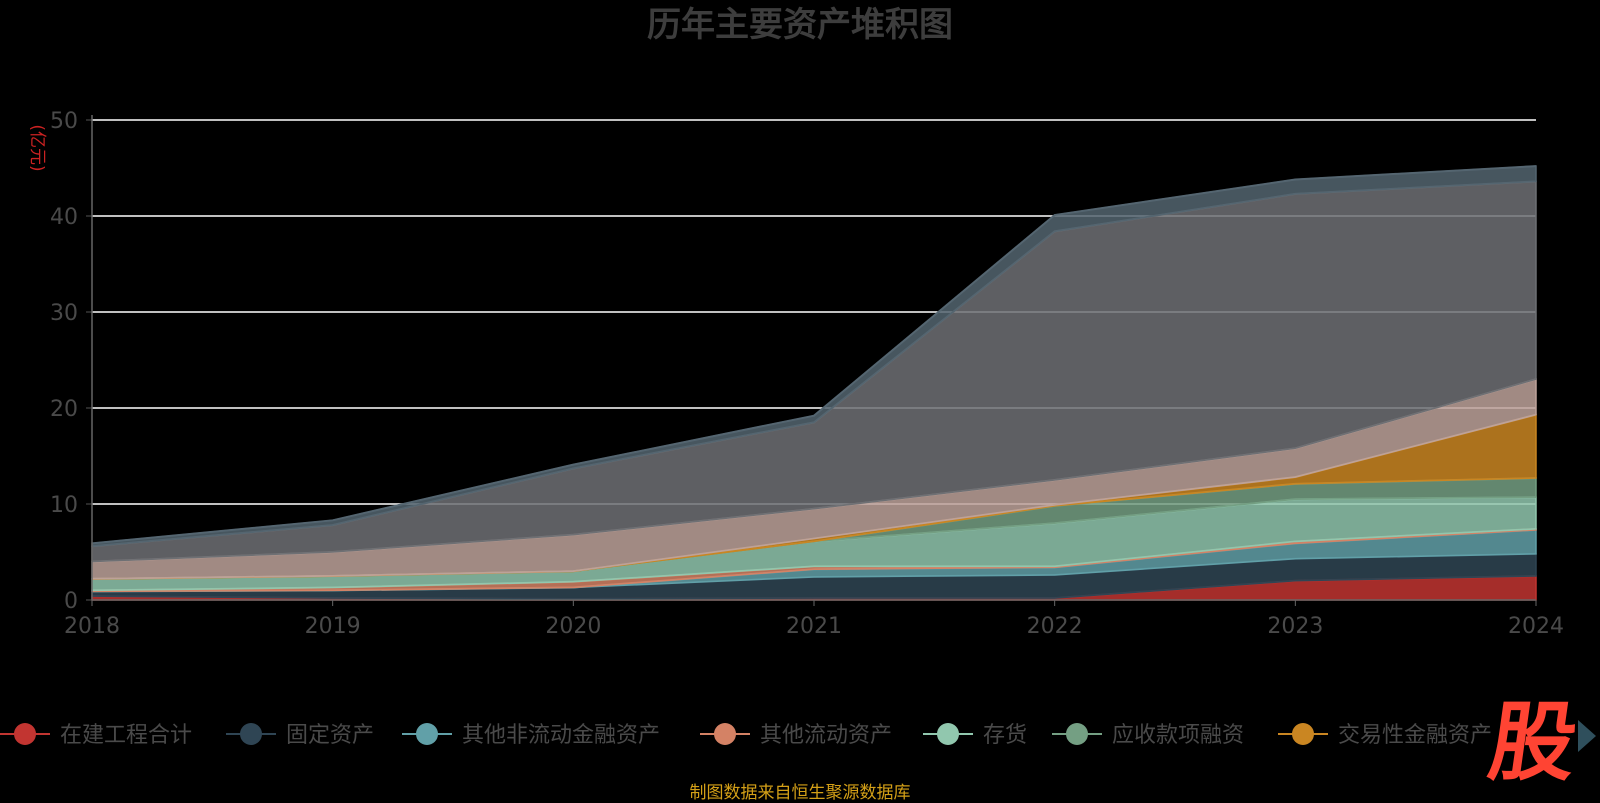  I want to click on legend-next-page-arrow, so click(1587, 736).